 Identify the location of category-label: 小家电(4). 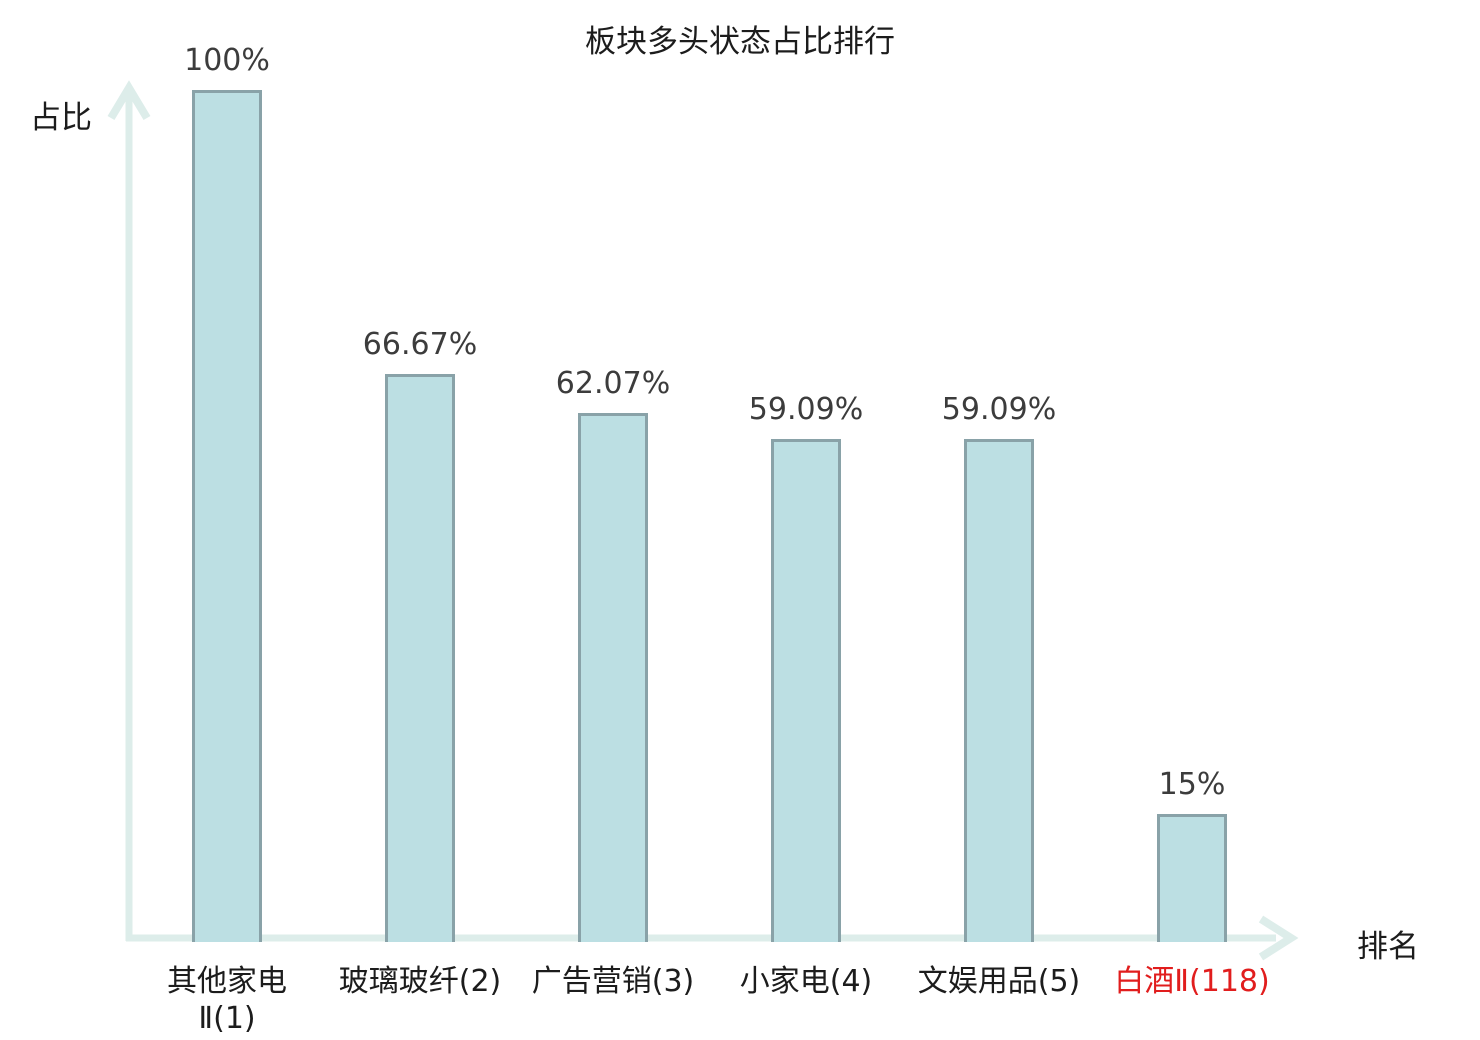
(806, 981).